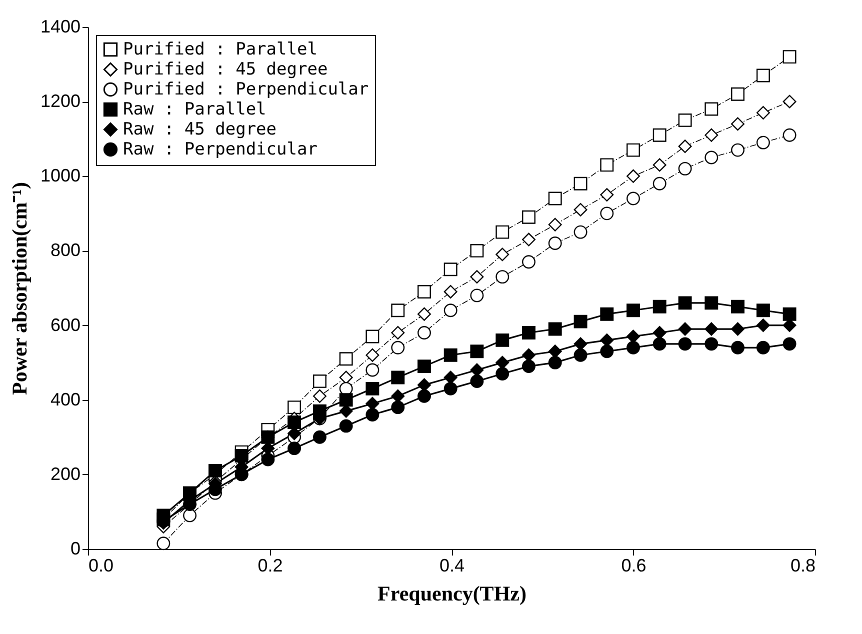 The height and width of the screenshot is (634, 862). What do you see at coordinates (75, 548) in the screenshot?
I see `y-tick-label: 0` at bounding box center [75, 548].